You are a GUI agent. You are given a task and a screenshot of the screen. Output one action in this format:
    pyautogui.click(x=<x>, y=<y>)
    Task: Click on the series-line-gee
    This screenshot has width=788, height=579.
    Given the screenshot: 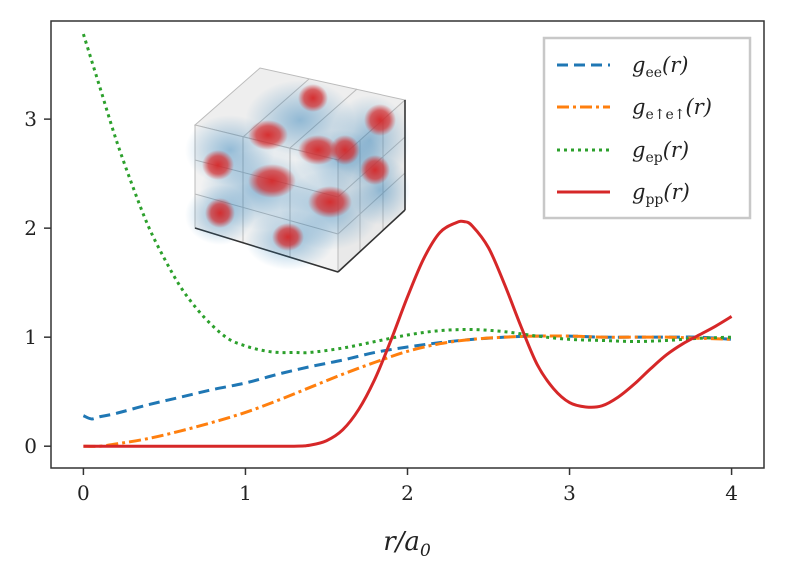 What is the action you would take?
    pyautogui.click(x=407, y=377)
    